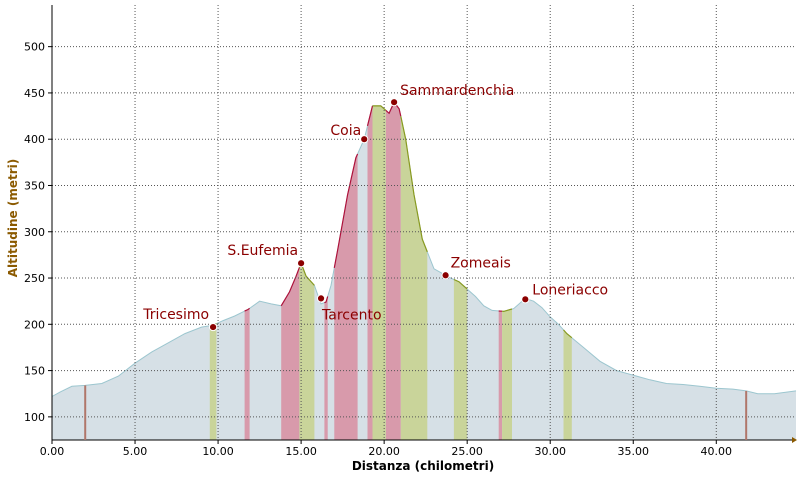 Image resolution: width=800 pixels, height=480 pixels. What do you see at coordinates (794, 440) in the screenshot?
I see `x-axis-end-arrow` at bounding box center [794, 440].